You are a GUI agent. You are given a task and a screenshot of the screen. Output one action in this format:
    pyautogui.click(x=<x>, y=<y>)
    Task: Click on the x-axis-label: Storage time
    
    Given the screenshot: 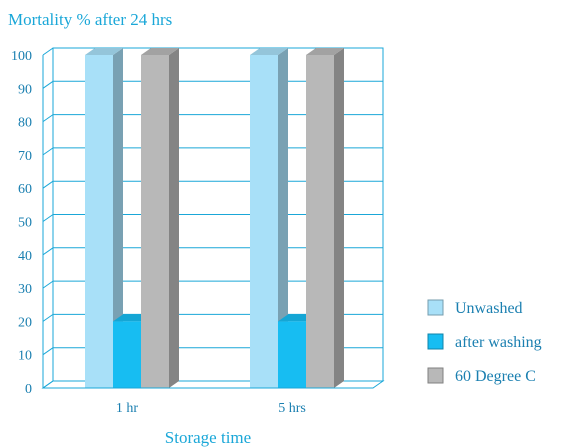 What is the action you would take?
    pyautogui.click(x=208, y=437)
    